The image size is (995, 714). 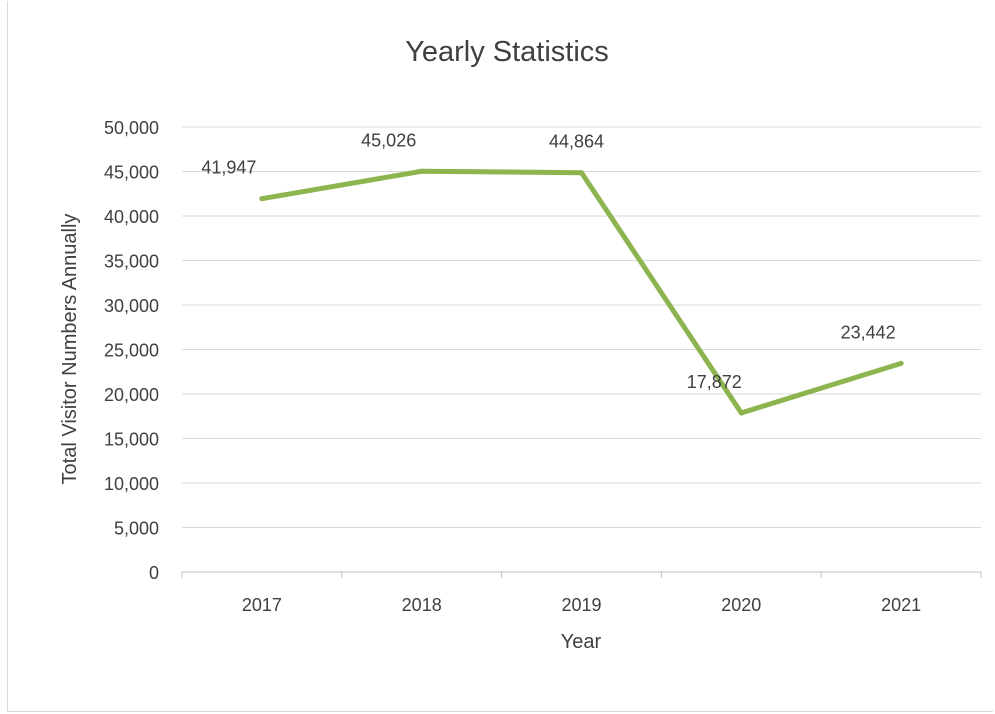 What do you see at coordinates (131, 440) in the screenshot?
I see `y-tick-label: 15,000` at bounding box center [131, 440].